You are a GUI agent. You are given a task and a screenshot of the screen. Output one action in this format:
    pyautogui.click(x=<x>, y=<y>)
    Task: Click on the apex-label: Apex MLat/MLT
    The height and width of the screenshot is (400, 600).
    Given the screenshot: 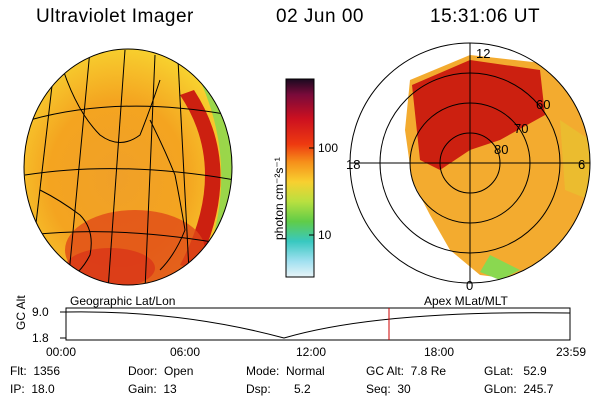 What is the action you would take?
    pyautogui.click(x=466, y=301)
    